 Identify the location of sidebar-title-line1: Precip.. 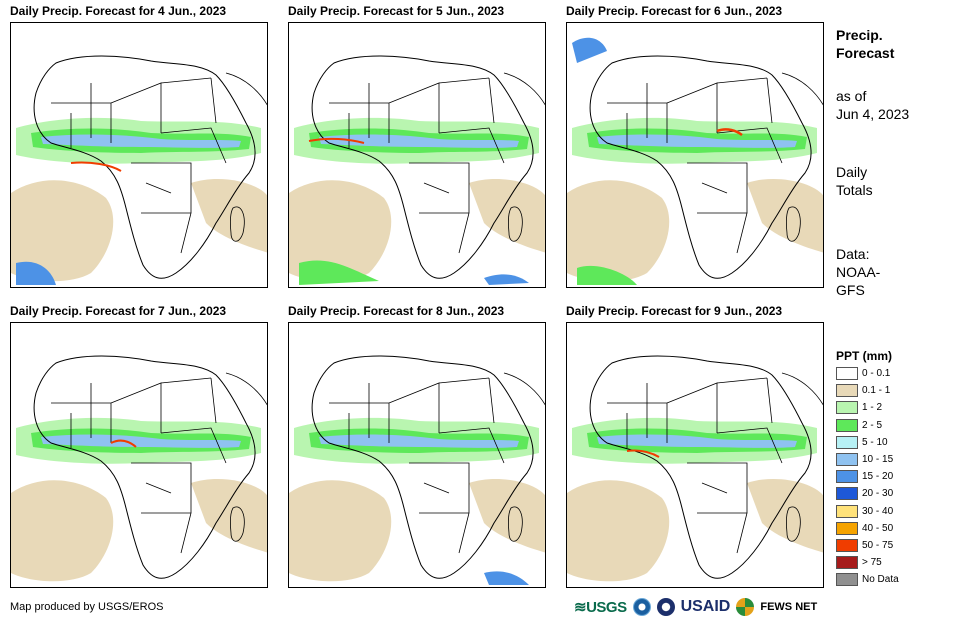
(859, 35).